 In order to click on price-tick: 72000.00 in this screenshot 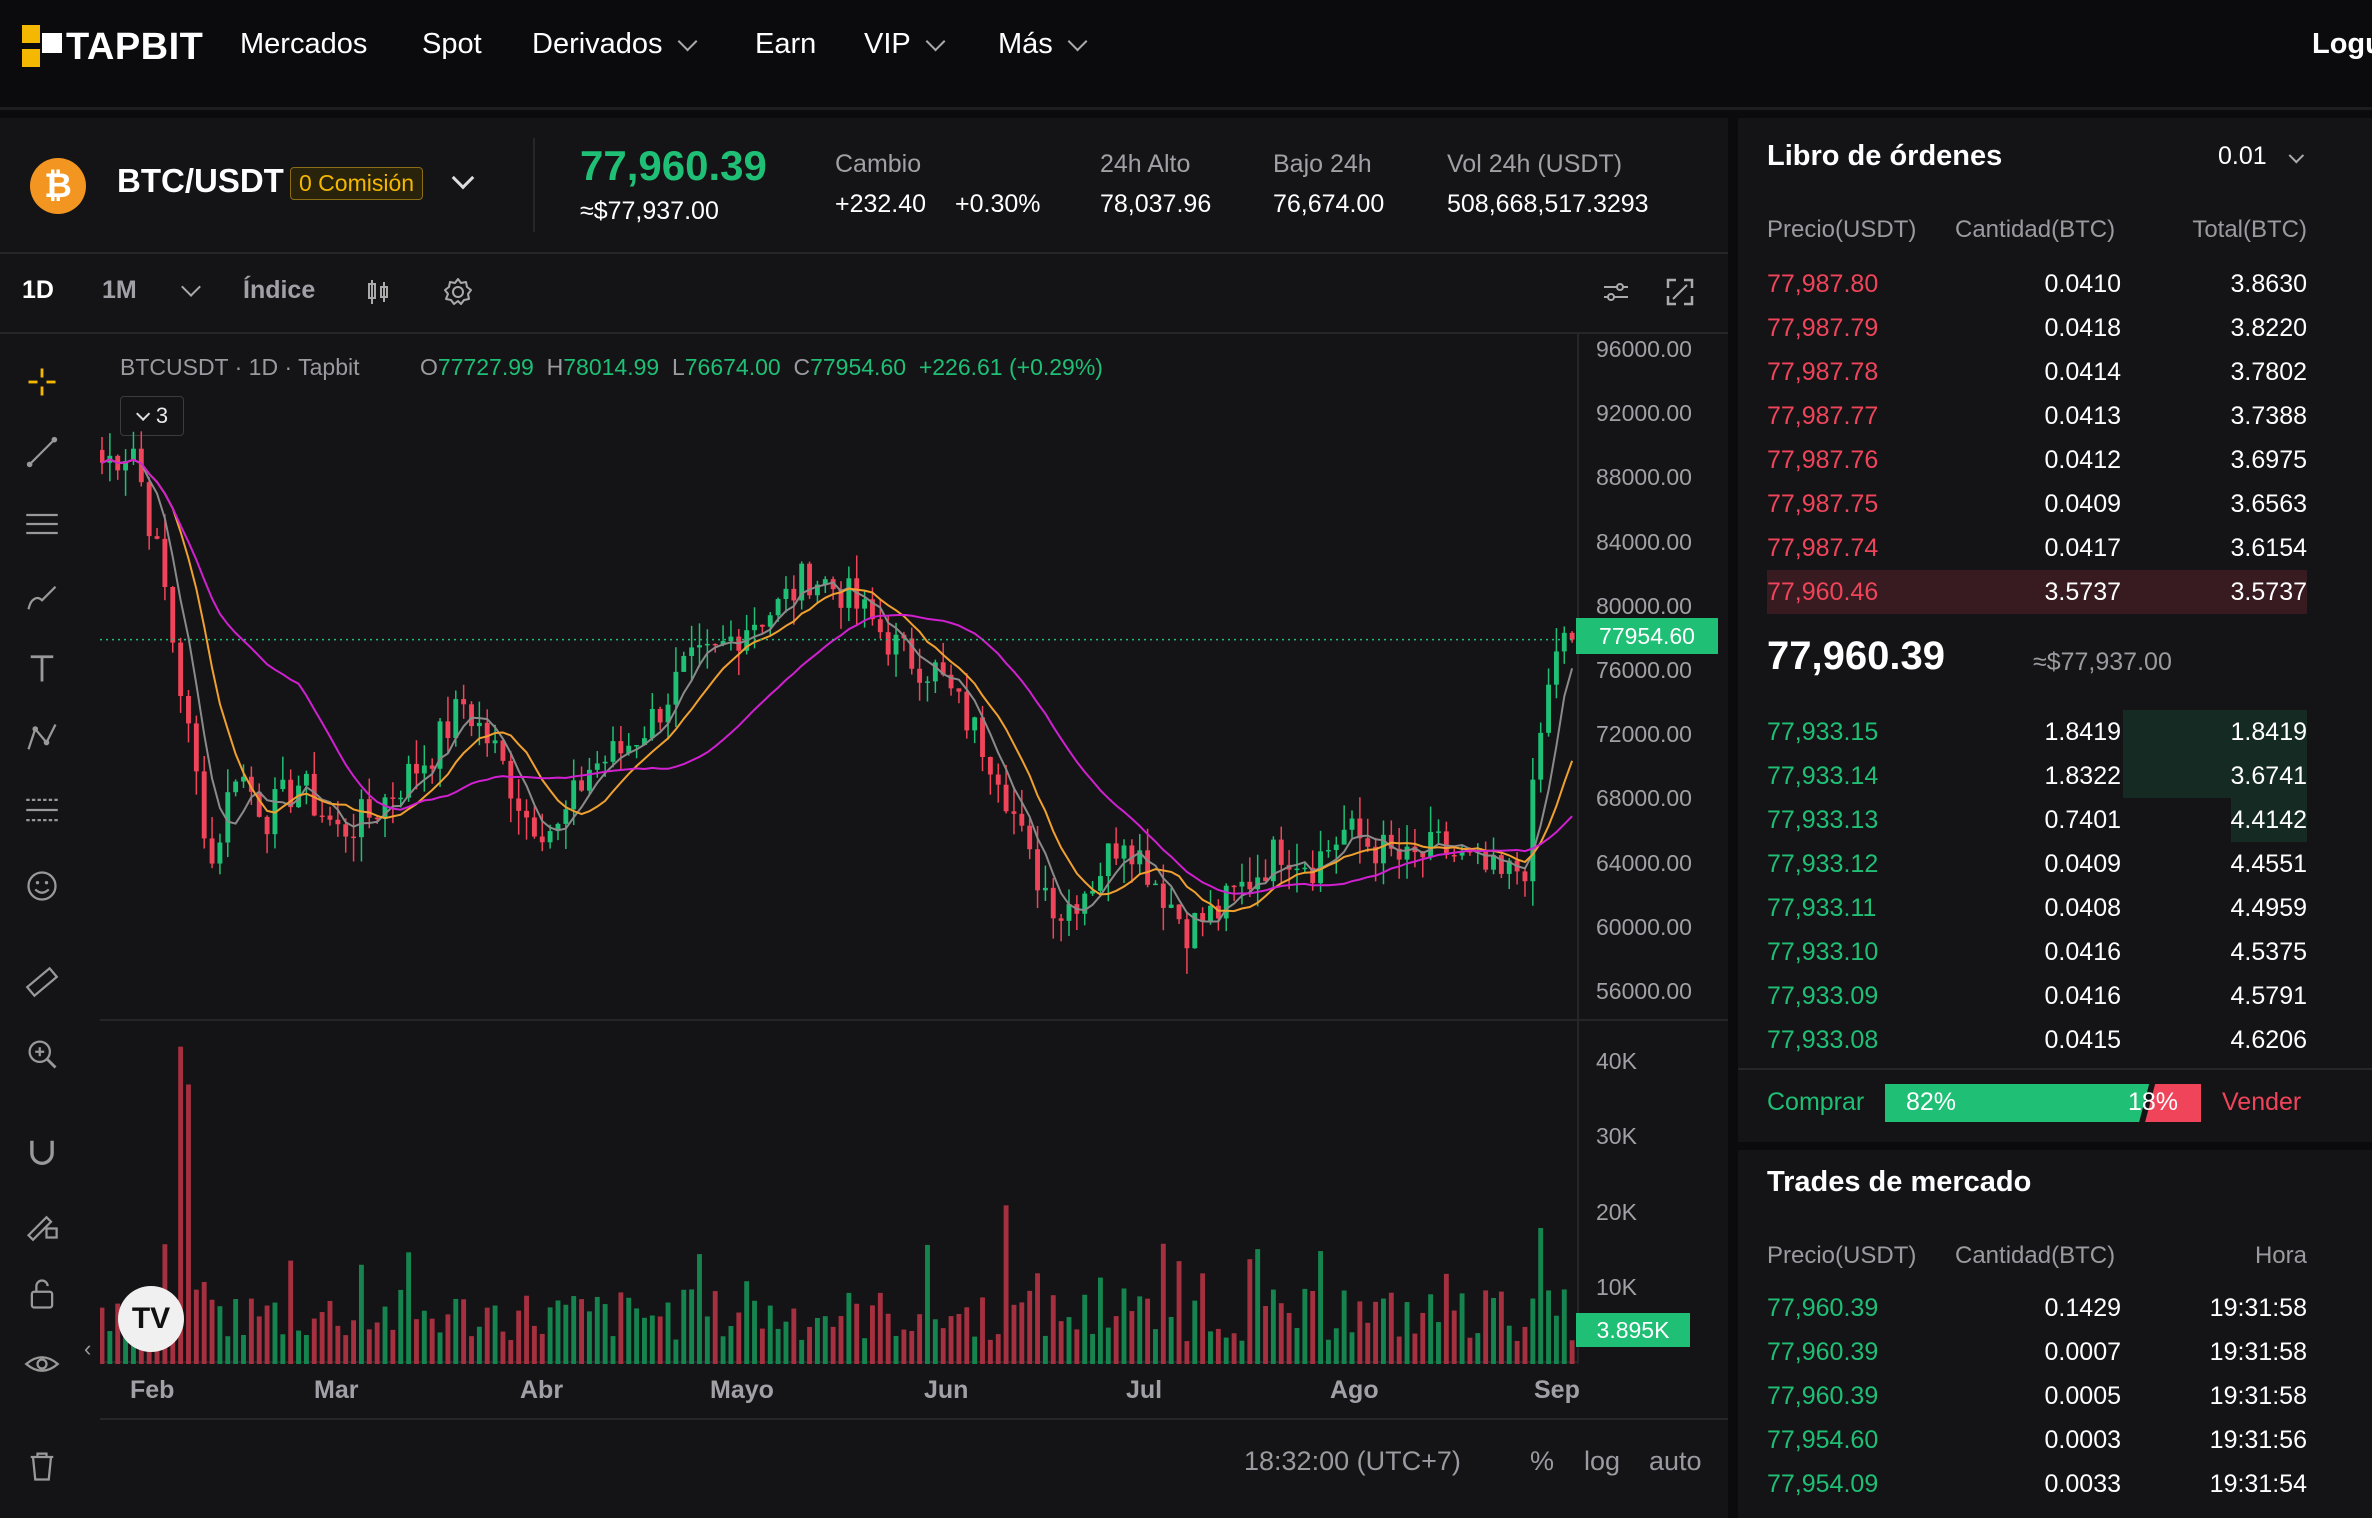, I will do `click(1644, 734)`.